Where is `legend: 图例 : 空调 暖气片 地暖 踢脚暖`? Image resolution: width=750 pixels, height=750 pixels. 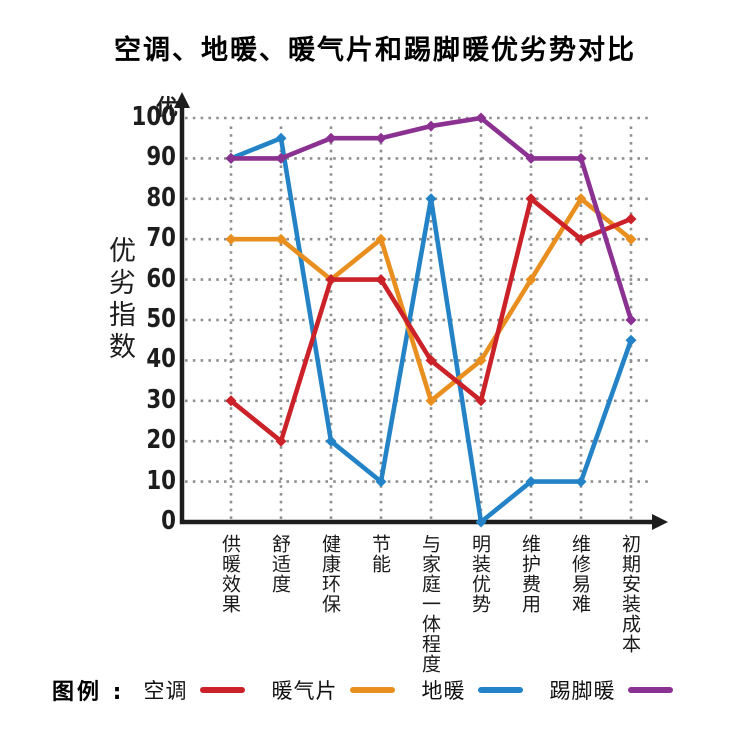
legend: 图例 : 空调 暖气片 地暖 踢脚暖 is located at coordinates (363, 690).